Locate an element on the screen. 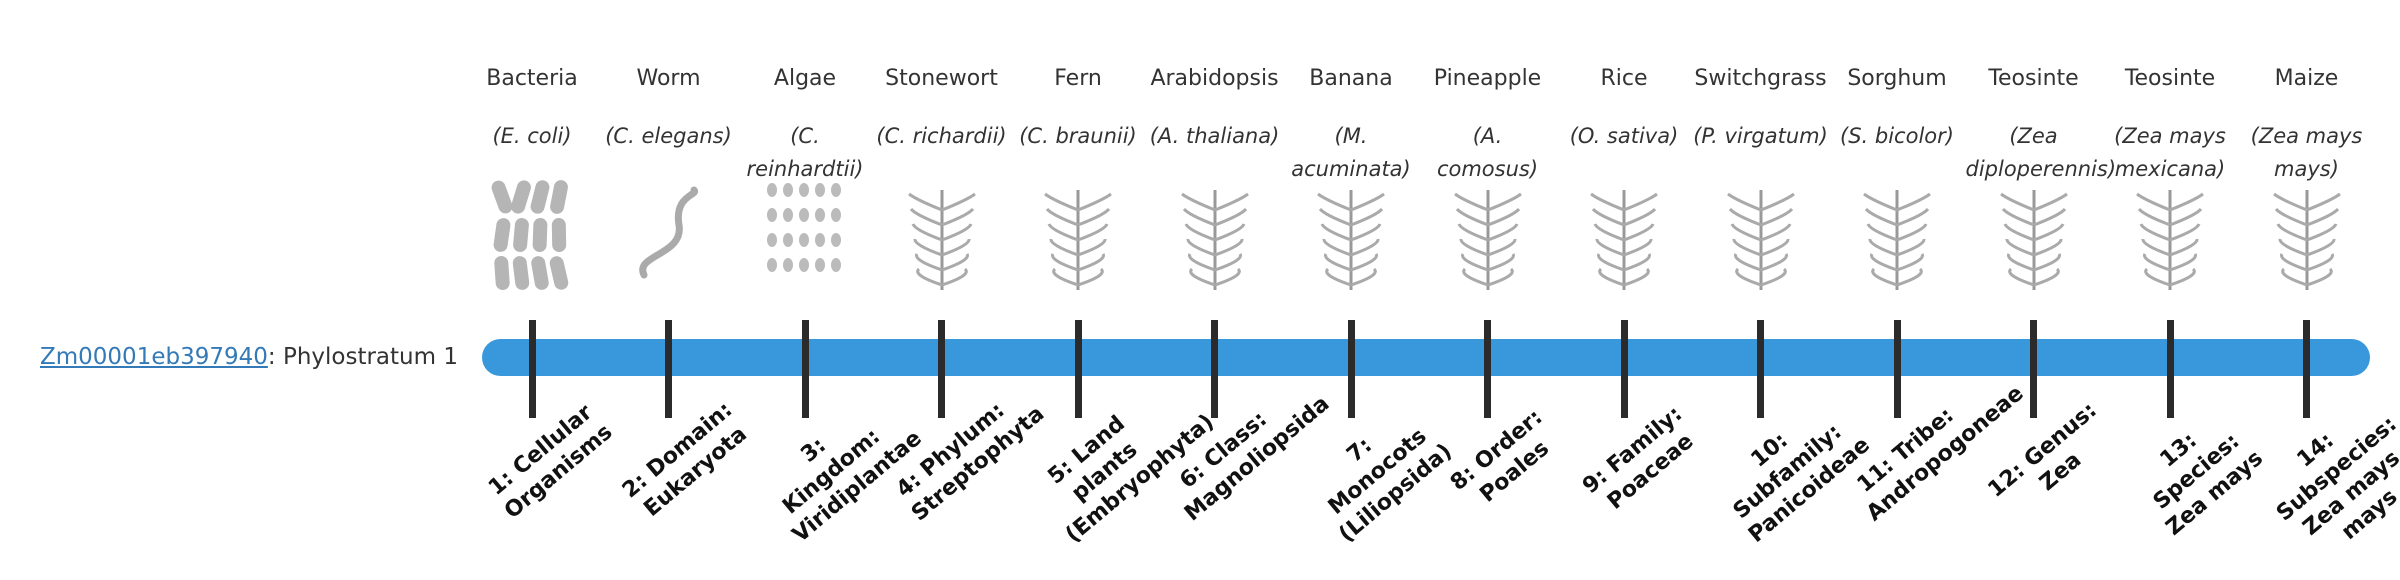  species-name: (C. richardii) is located at coordinates (941, 136).